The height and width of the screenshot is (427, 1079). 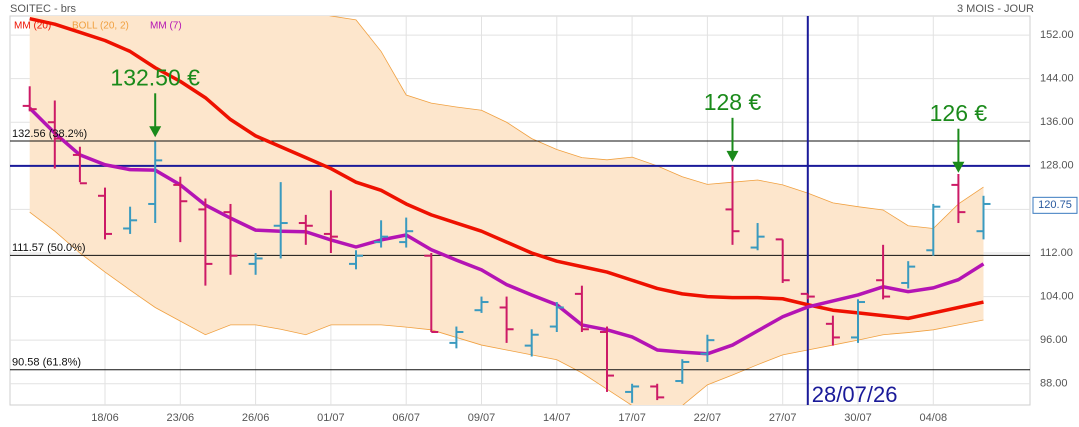 What do you see at coordinates (1054, 340) in the screenshot?
I see `y-tick-label: 96.00` at bounding box center [1054, 340].